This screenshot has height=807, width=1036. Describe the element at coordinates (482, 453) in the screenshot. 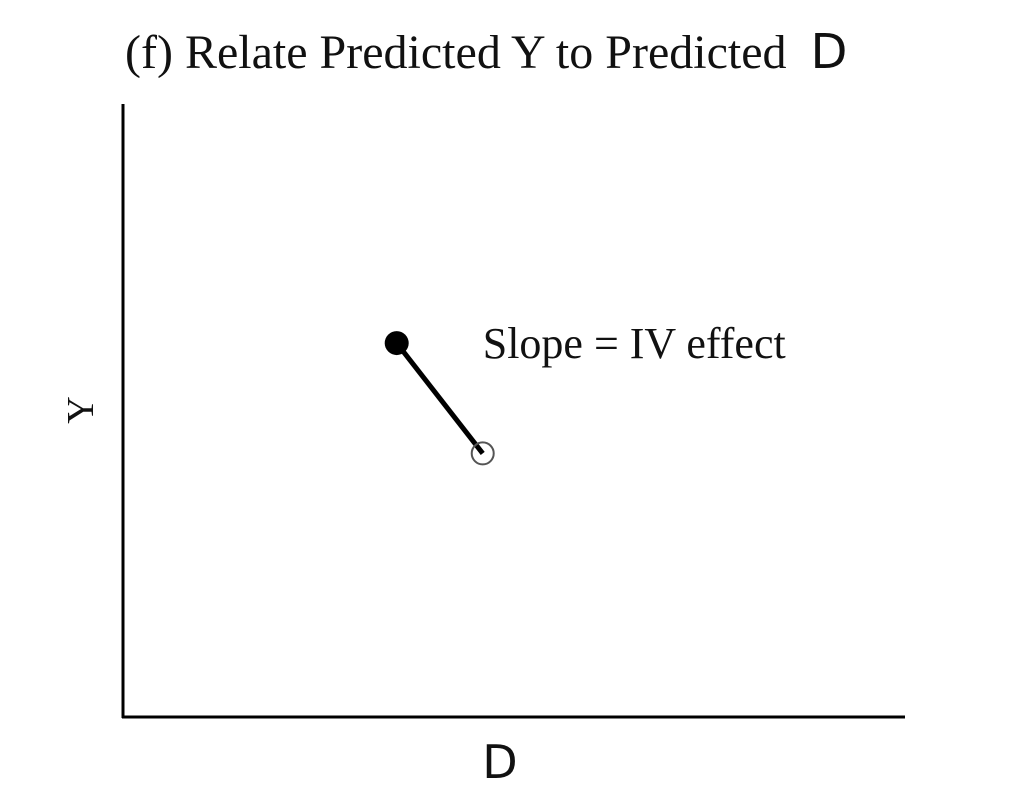

I see `data-point-open` at that location.